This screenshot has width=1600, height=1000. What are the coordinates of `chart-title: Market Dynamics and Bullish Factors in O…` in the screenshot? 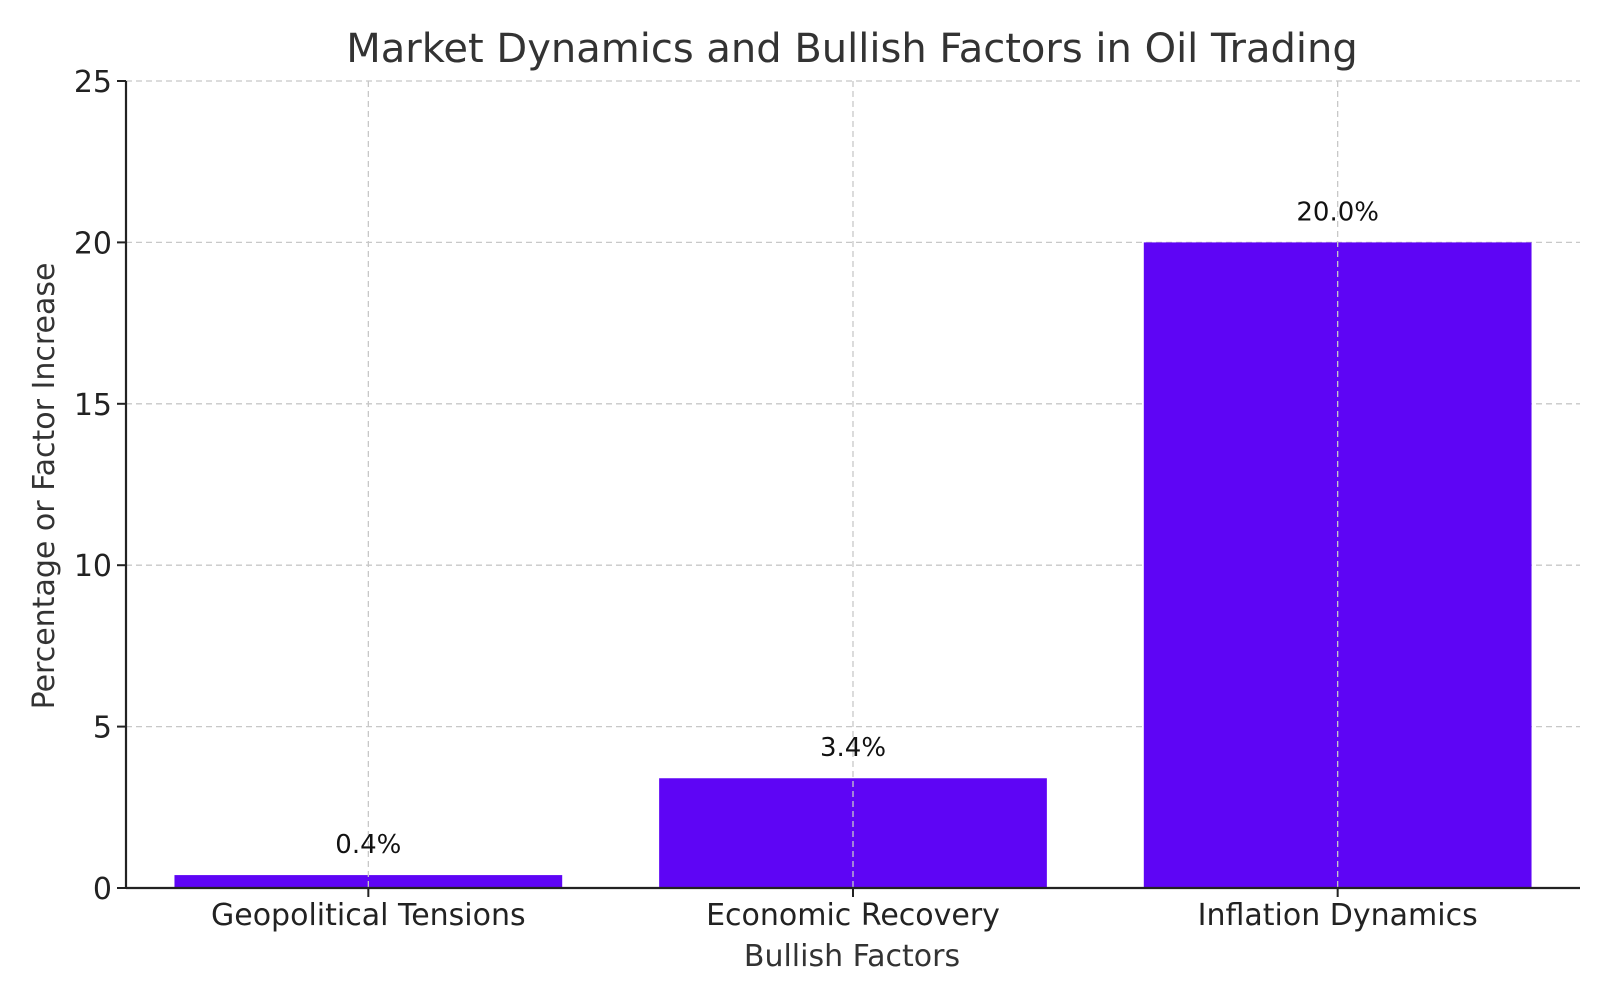 It's located at (852, 49).